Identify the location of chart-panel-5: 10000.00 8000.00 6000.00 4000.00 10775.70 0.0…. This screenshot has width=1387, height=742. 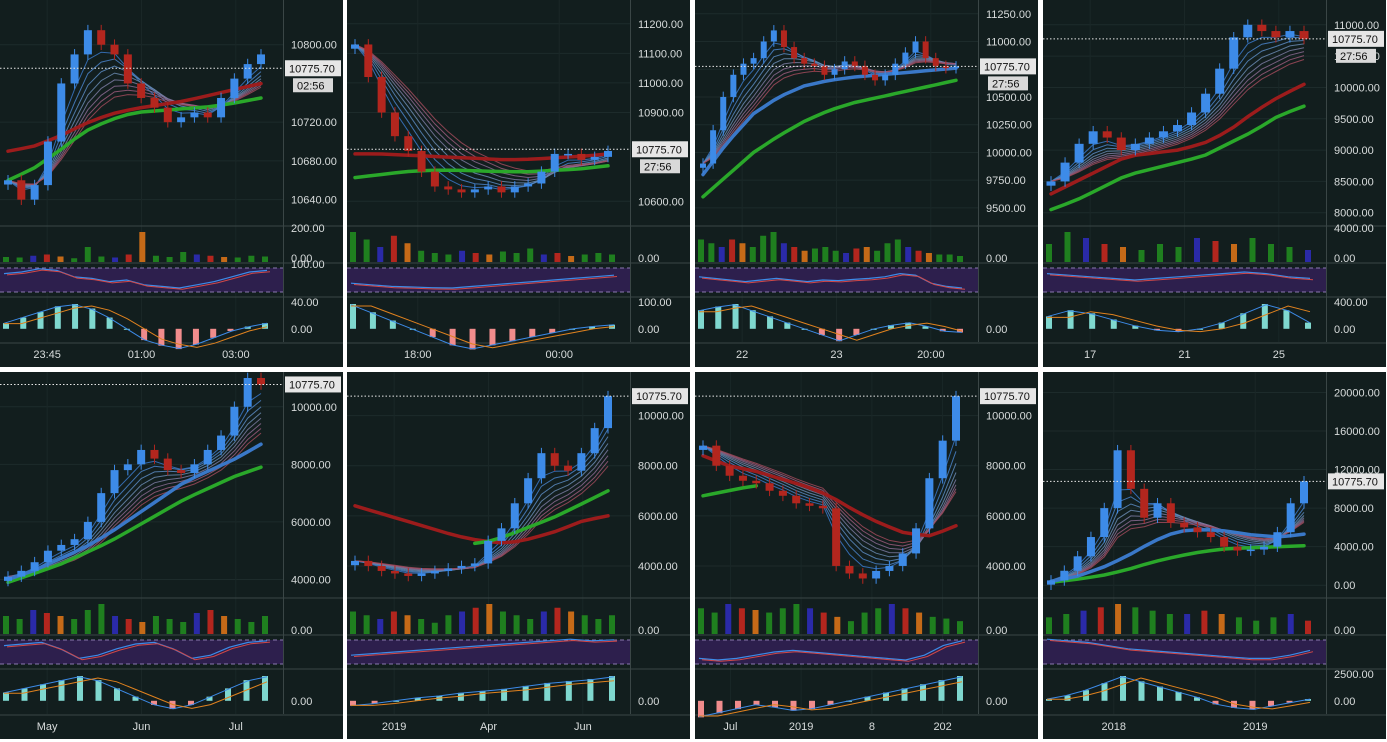
(171, 555).